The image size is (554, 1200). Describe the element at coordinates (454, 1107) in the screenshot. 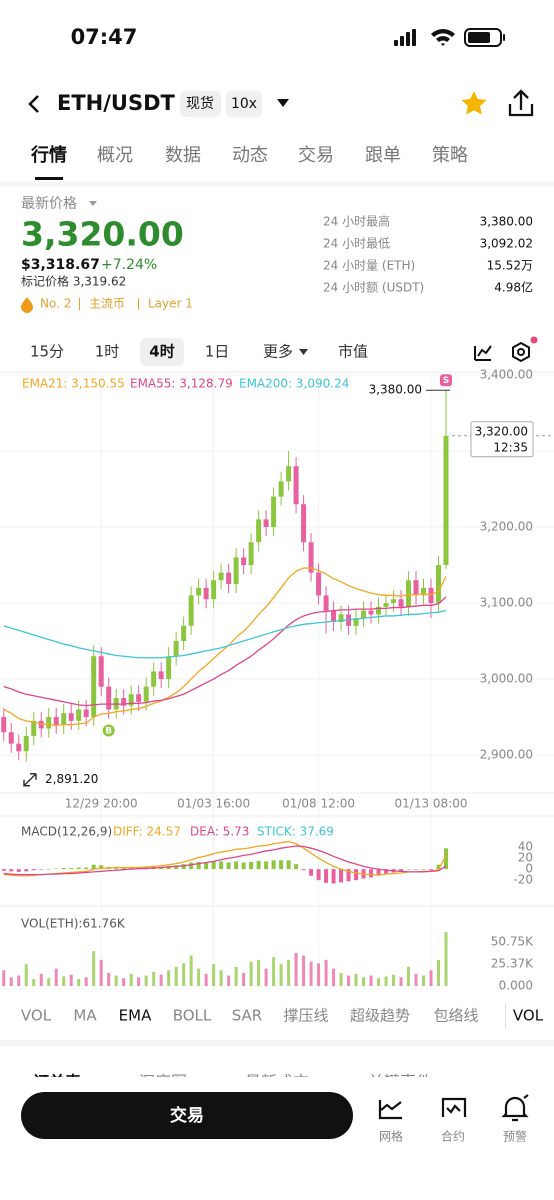

I see `contract-icon` at that location.